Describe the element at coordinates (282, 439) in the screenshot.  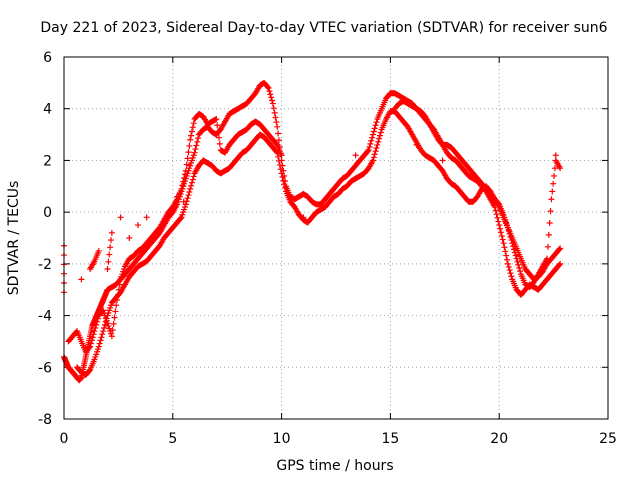
I see `x-tick-label: 10` at that location.